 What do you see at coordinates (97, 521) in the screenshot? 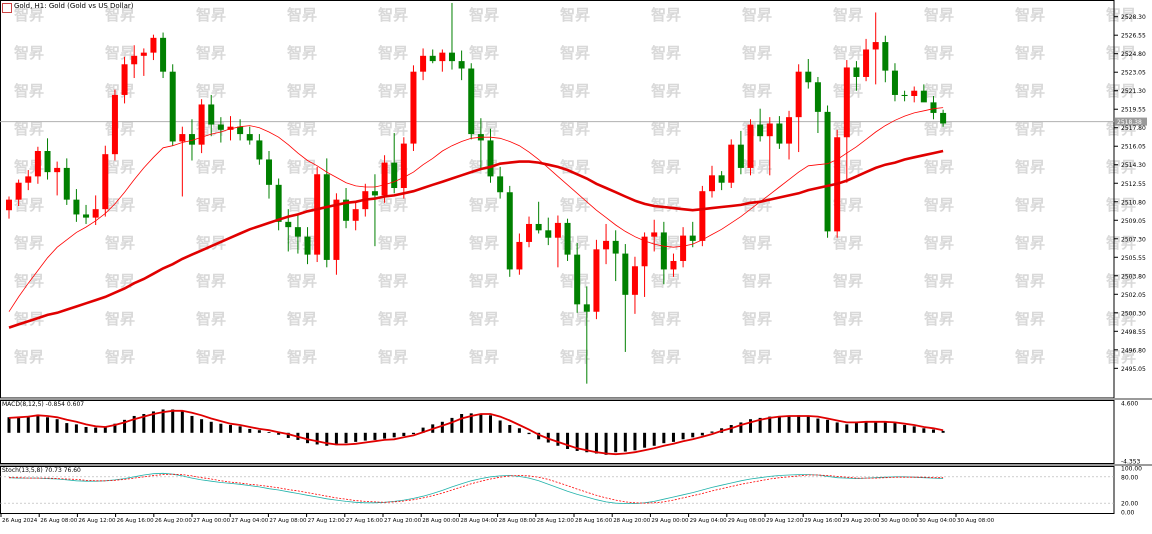
I see `time-tick-label: 26 Aug 12:00` at bounding box center [97, 521].